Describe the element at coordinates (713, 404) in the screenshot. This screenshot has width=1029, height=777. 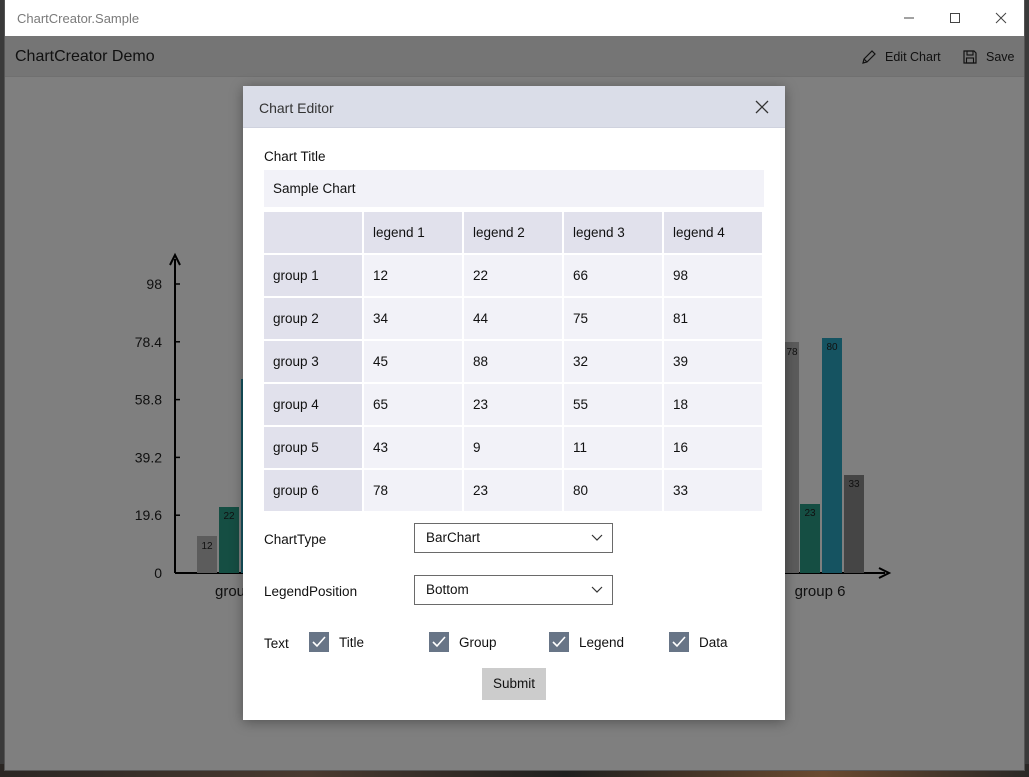
I see `data-cell: 18` at that location.